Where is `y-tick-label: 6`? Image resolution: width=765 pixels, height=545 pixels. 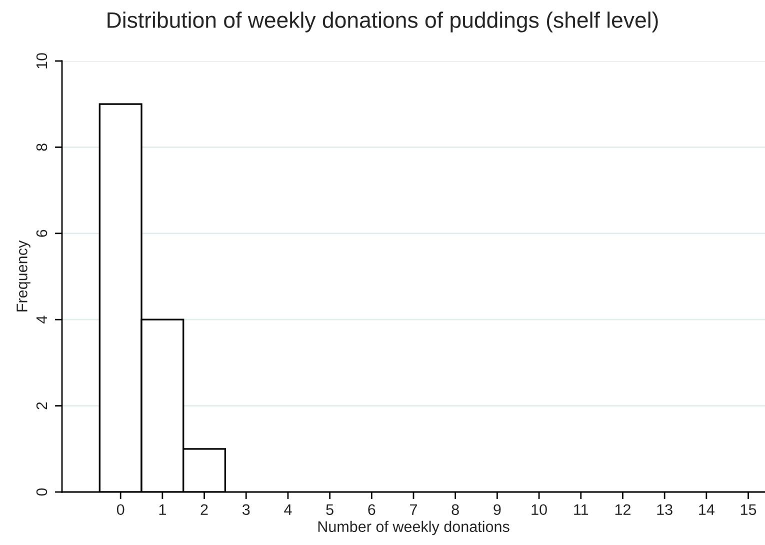
y-tick-label: 6 is located at coordinates (42, 233).